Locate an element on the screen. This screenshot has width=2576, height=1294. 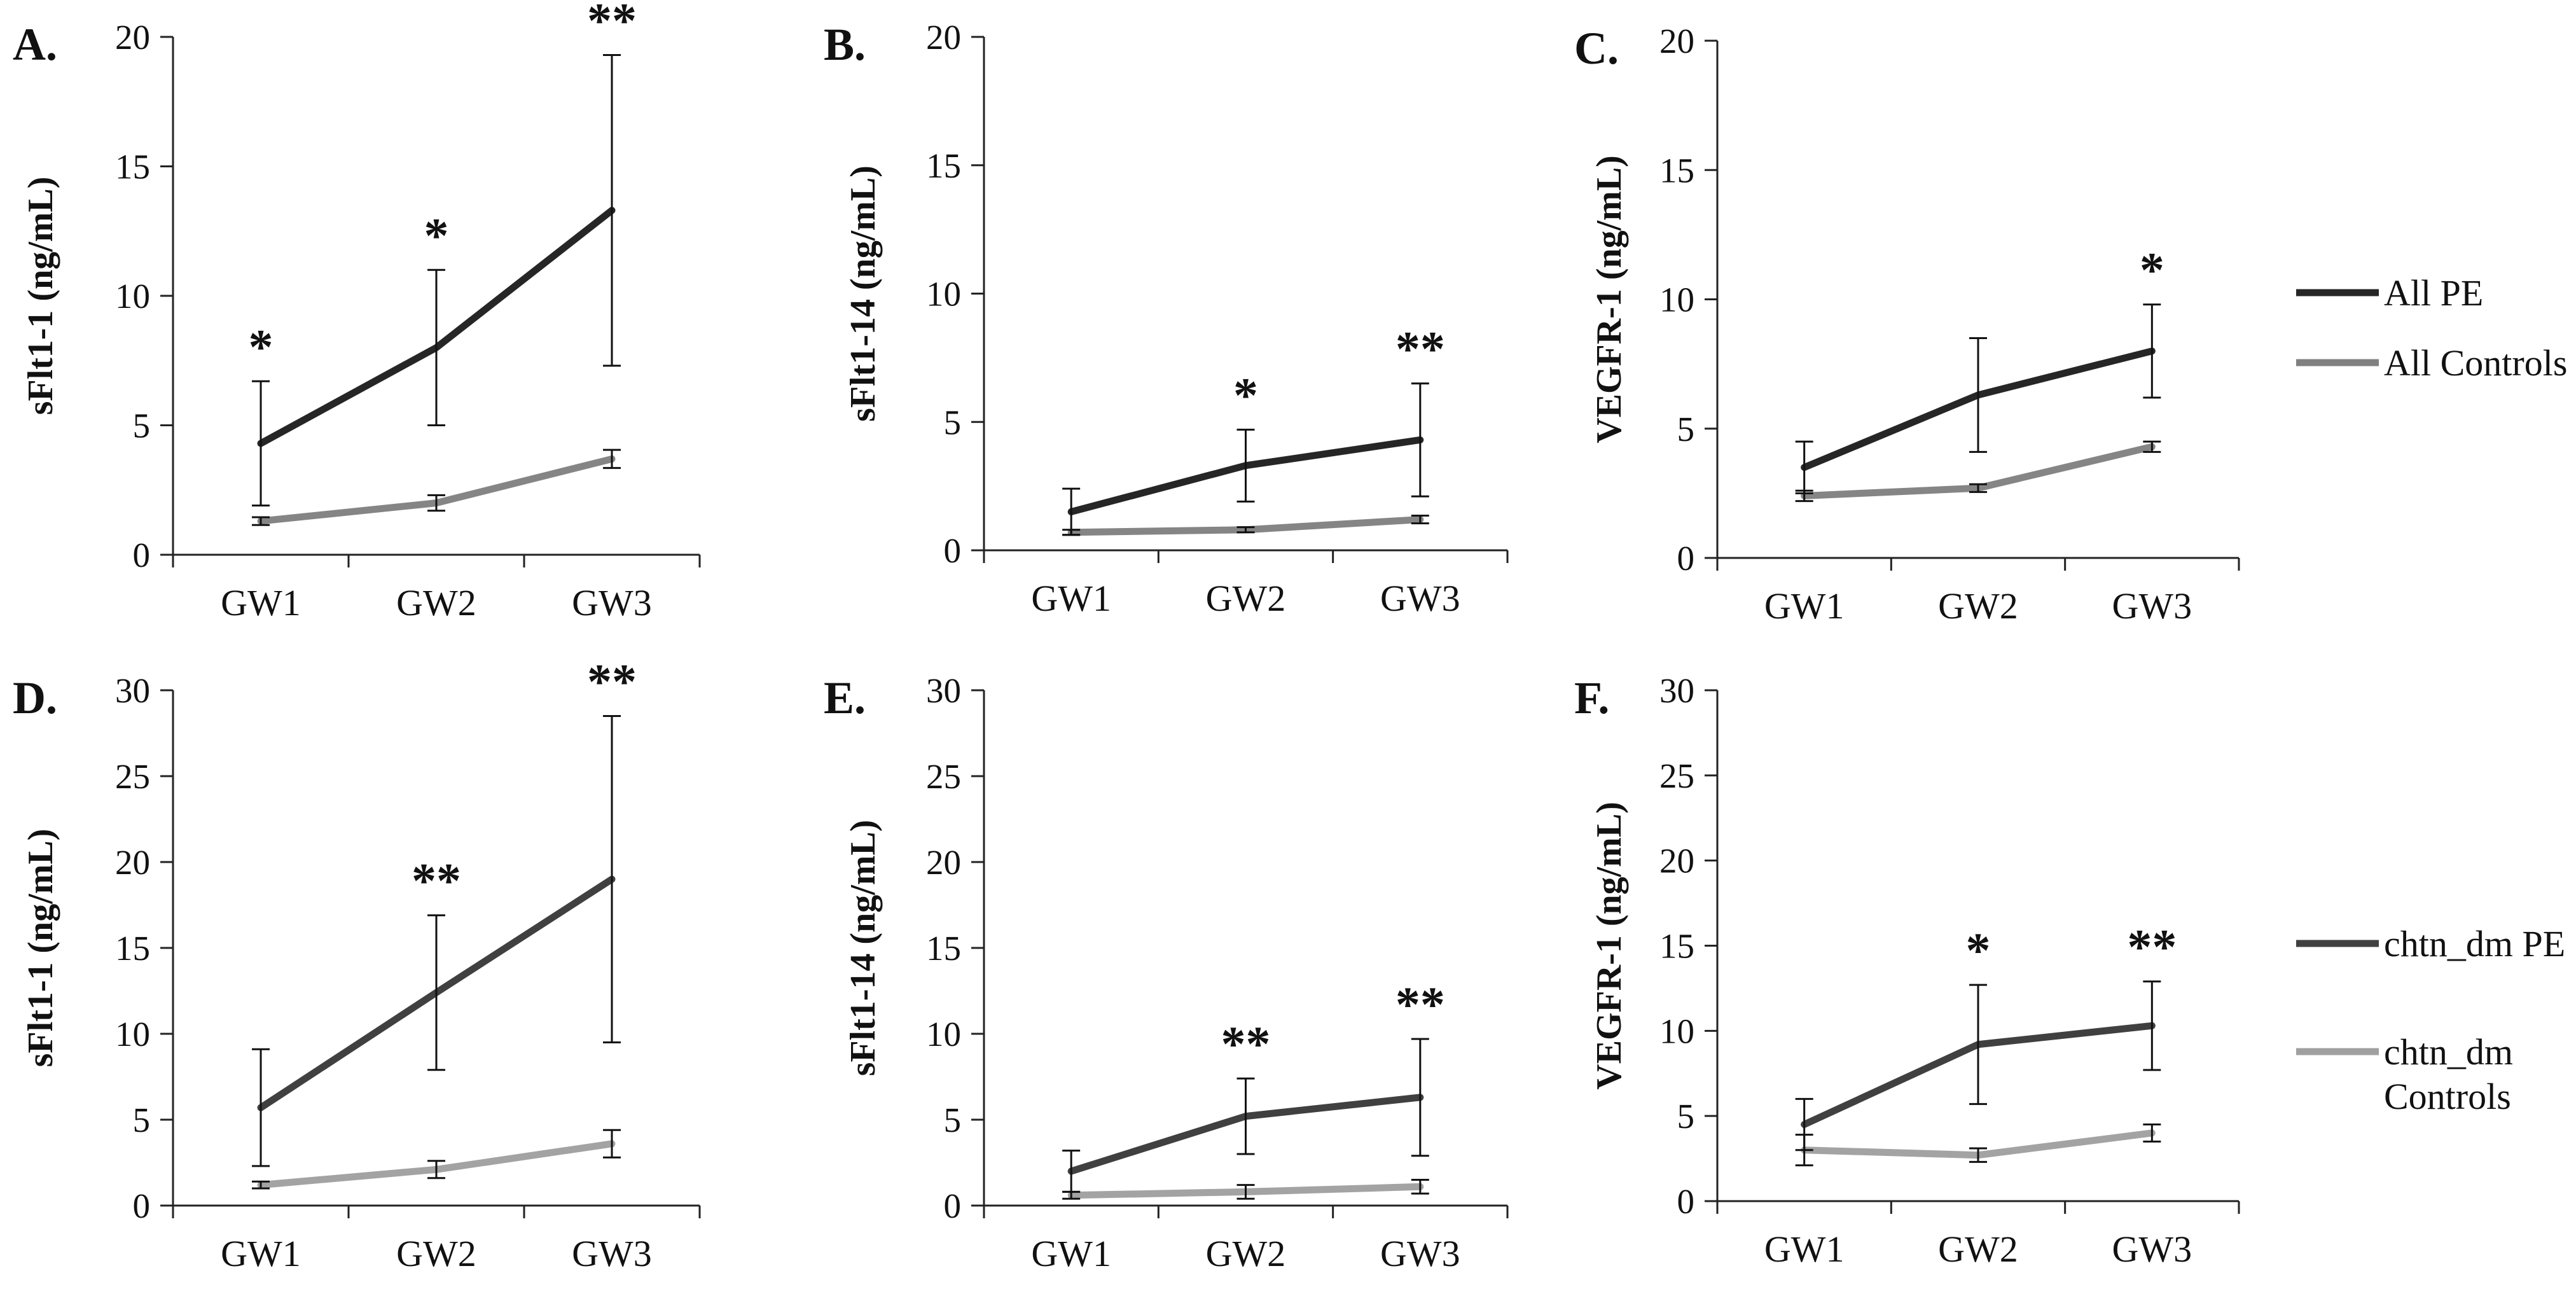
legend-label: Controls is located at coordinates (2447, 1096).